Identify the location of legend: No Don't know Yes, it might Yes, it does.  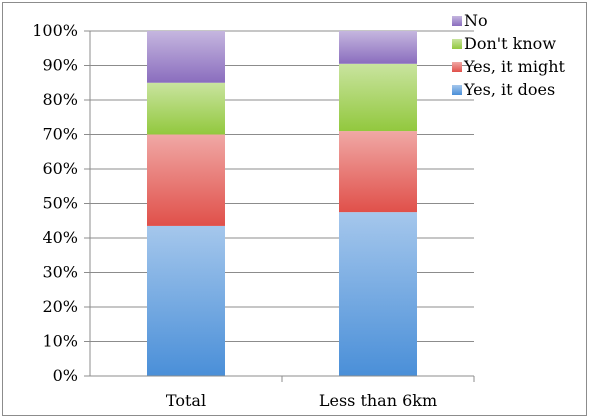
(508, 55).